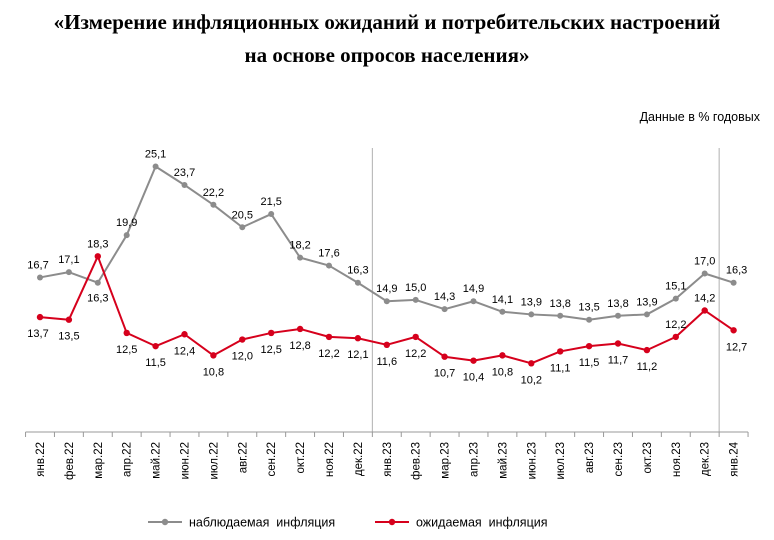 The image size is (774, 540). I want to click on x-tick-label-авг.23: авг.23, so click(590, 457).